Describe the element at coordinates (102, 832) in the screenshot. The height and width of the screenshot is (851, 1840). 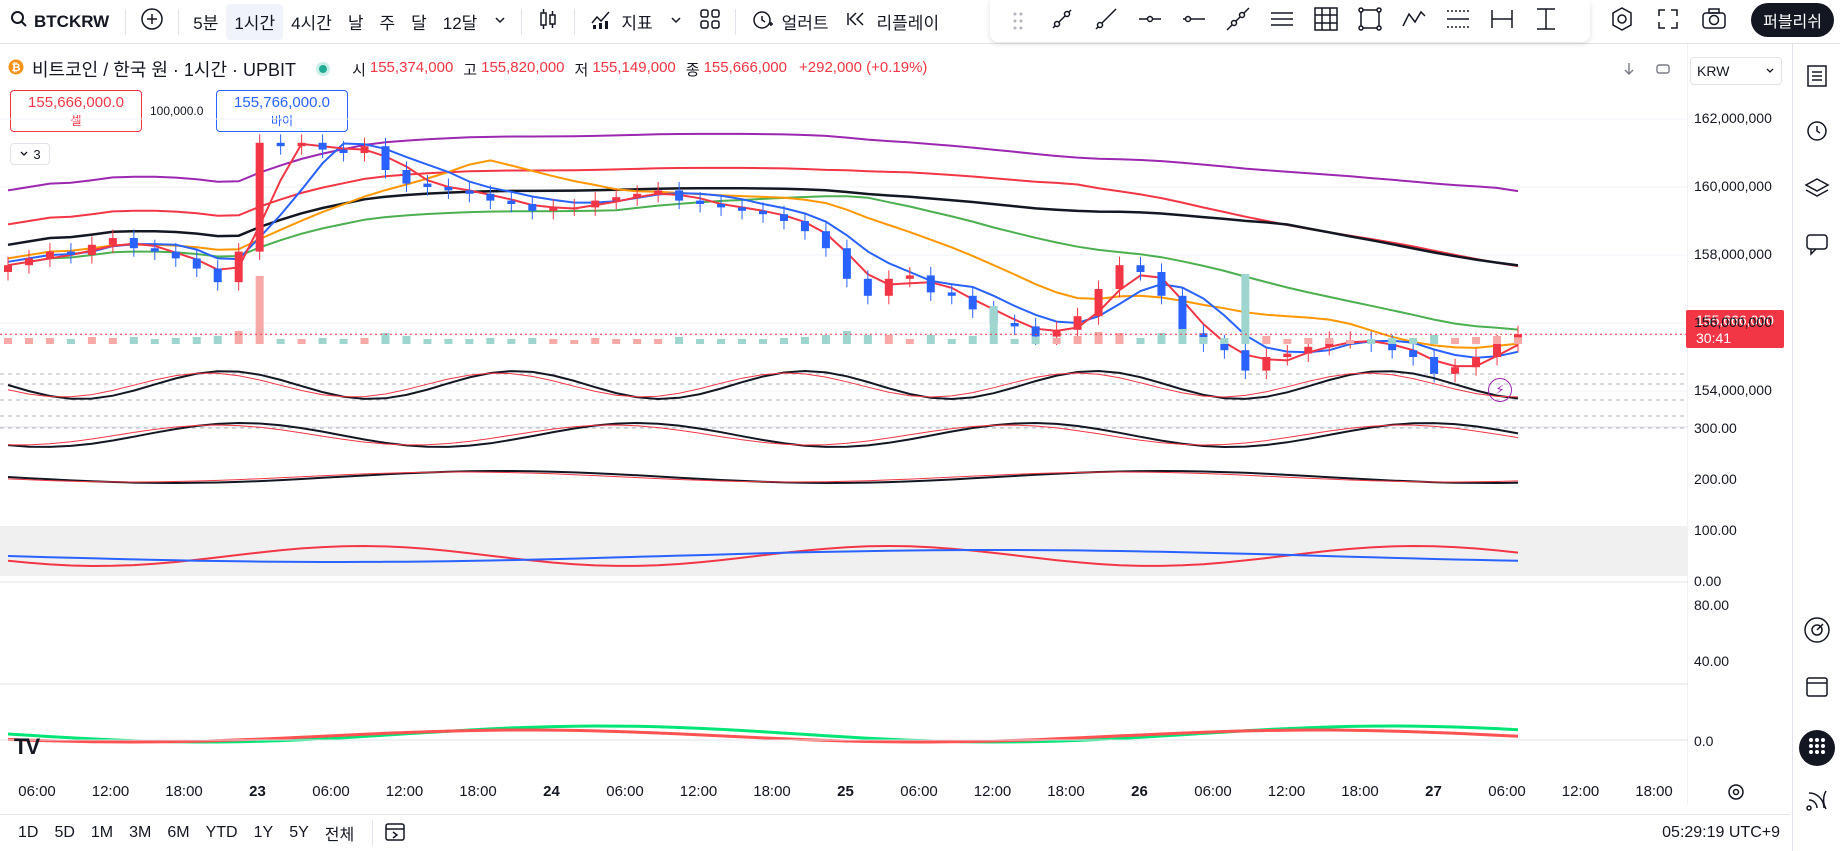
I see `range-1m: 1M` at that location.